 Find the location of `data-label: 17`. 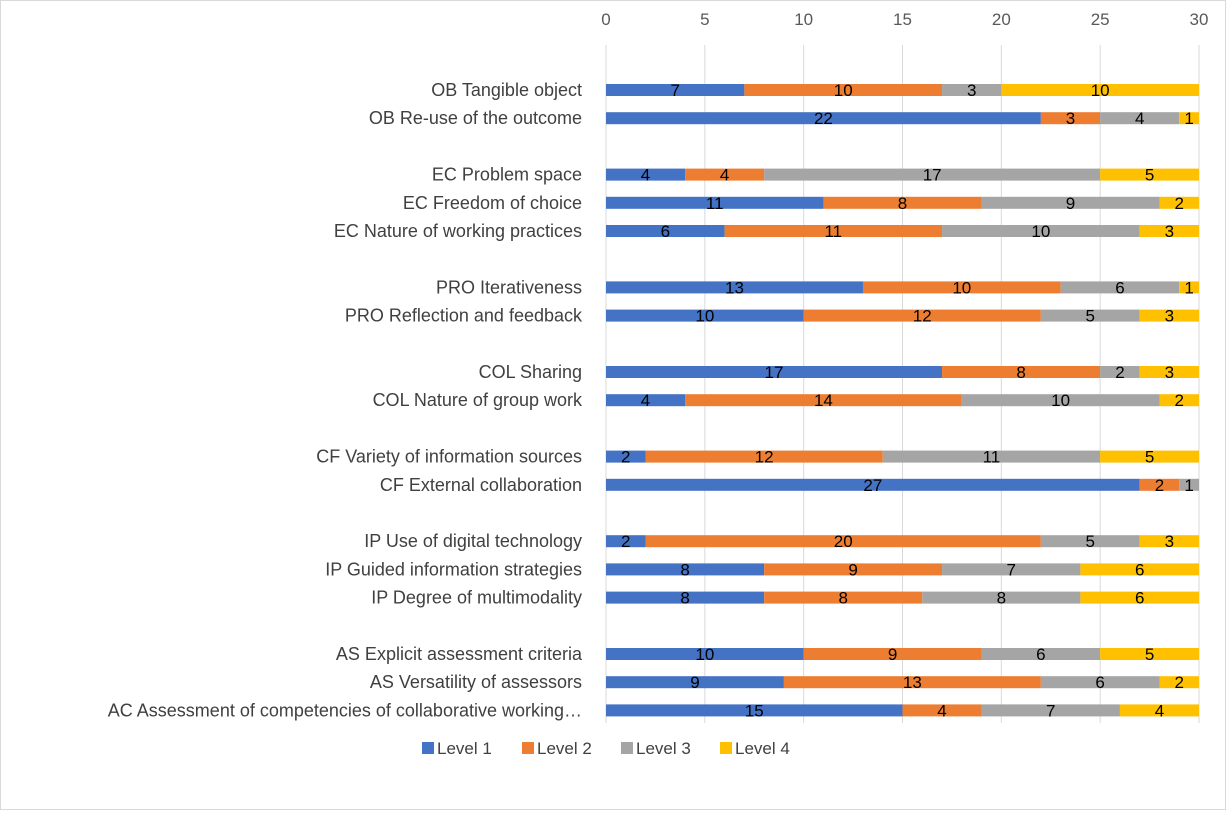

data-label: 17 is located at coordinates (774, 372).